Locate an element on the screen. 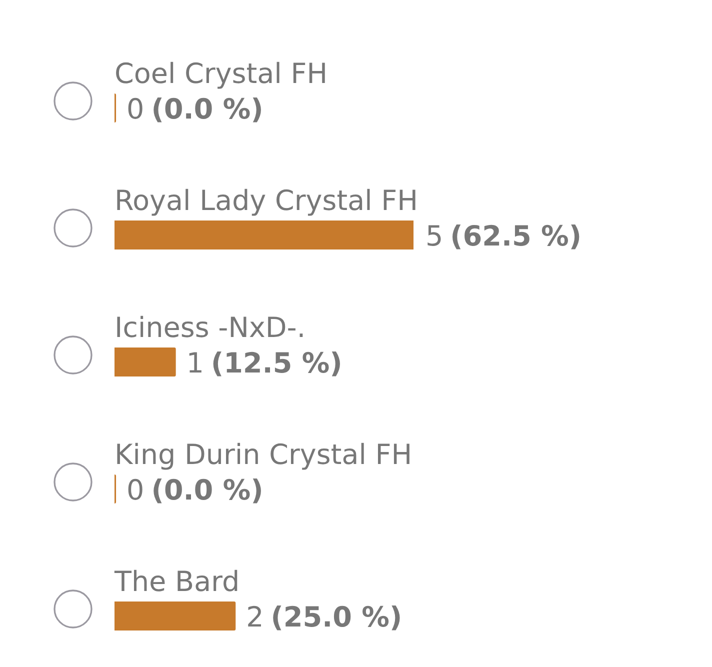  data-label: 1 (12.5 %) is located at coordinates (264, 363).